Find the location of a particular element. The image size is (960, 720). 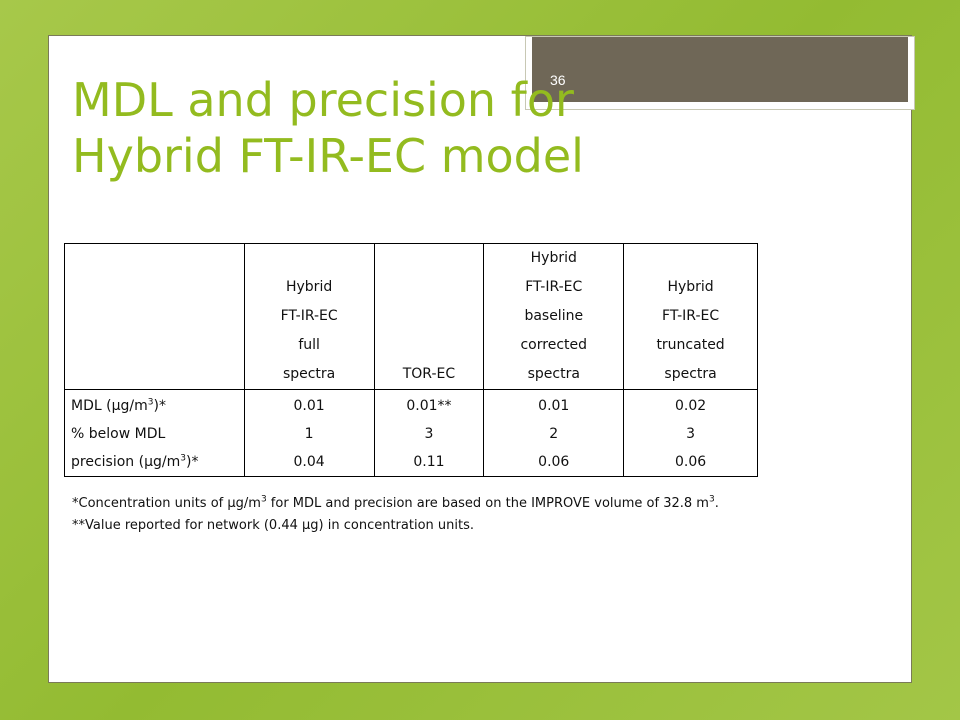

header-text: TOR-EC is located at coordinates (429, 374).